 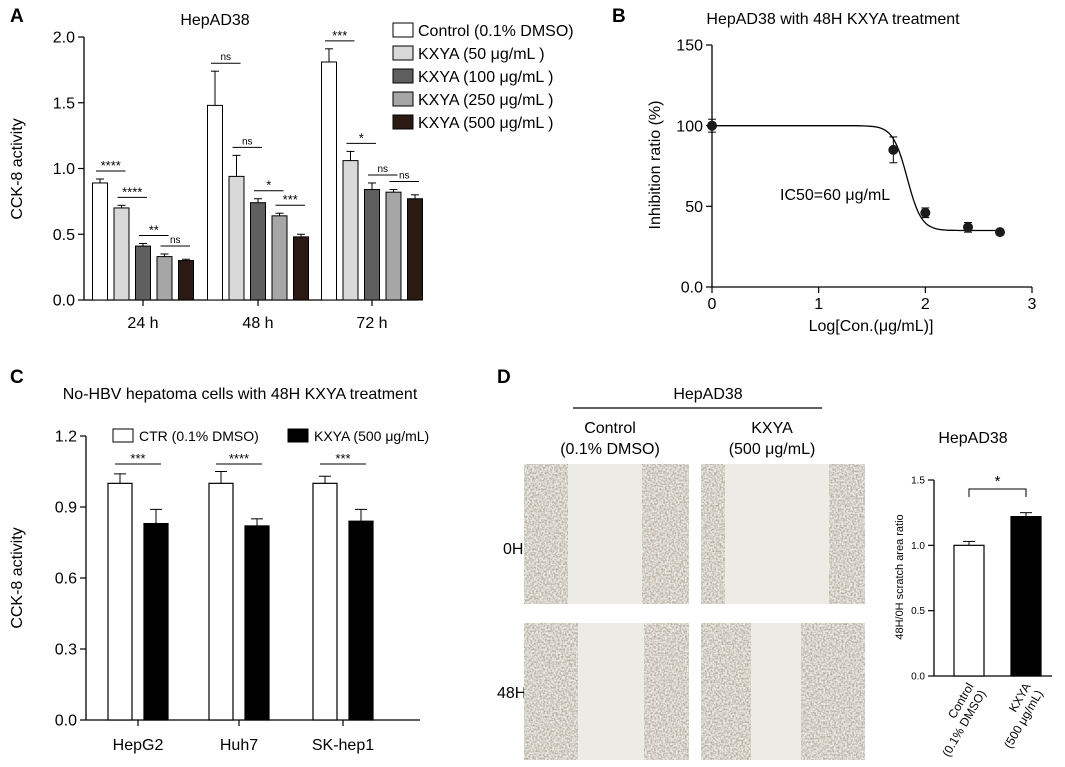 I want to click on panel-letter-a: A, so click(x=17, y=16).